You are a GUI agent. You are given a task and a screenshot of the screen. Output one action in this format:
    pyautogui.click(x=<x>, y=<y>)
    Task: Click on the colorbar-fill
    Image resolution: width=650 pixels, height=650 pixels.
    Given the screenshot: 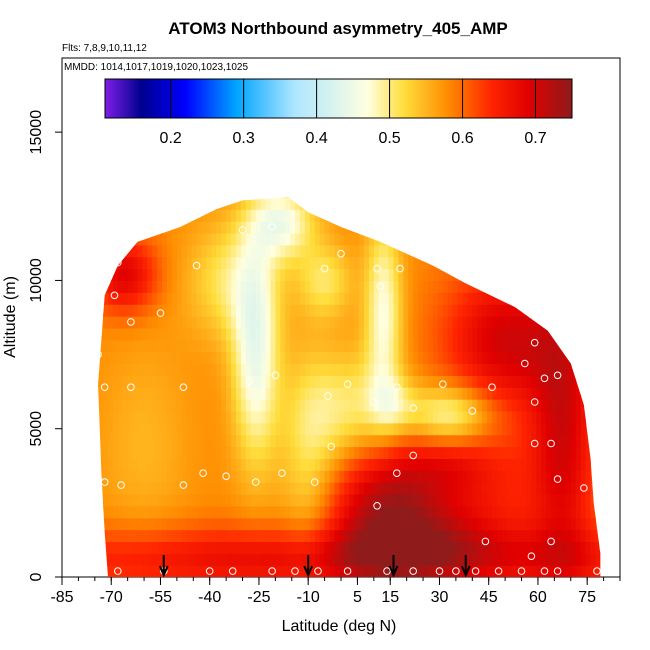 What is the action you would take?
    pyautogui.click(x=338, y=98)
    